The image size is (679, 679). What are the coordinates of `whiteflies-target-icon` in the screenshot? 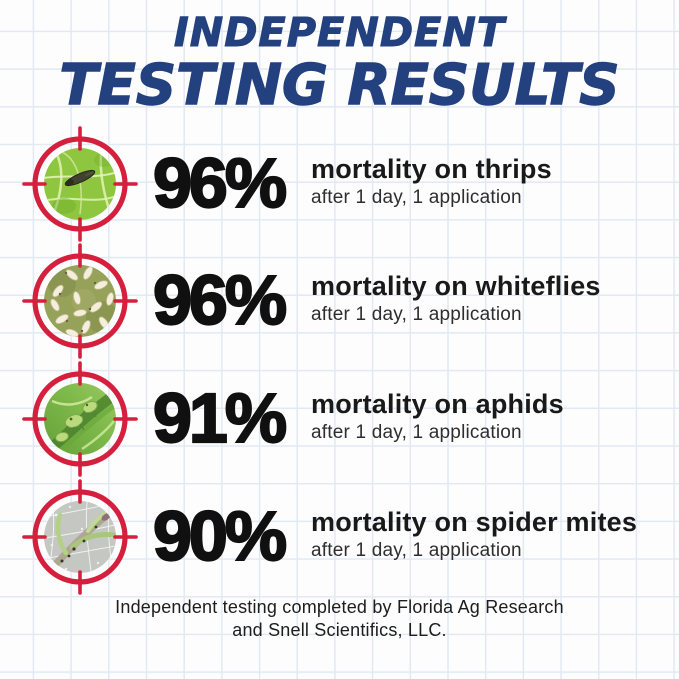 It's located at (80, 301).